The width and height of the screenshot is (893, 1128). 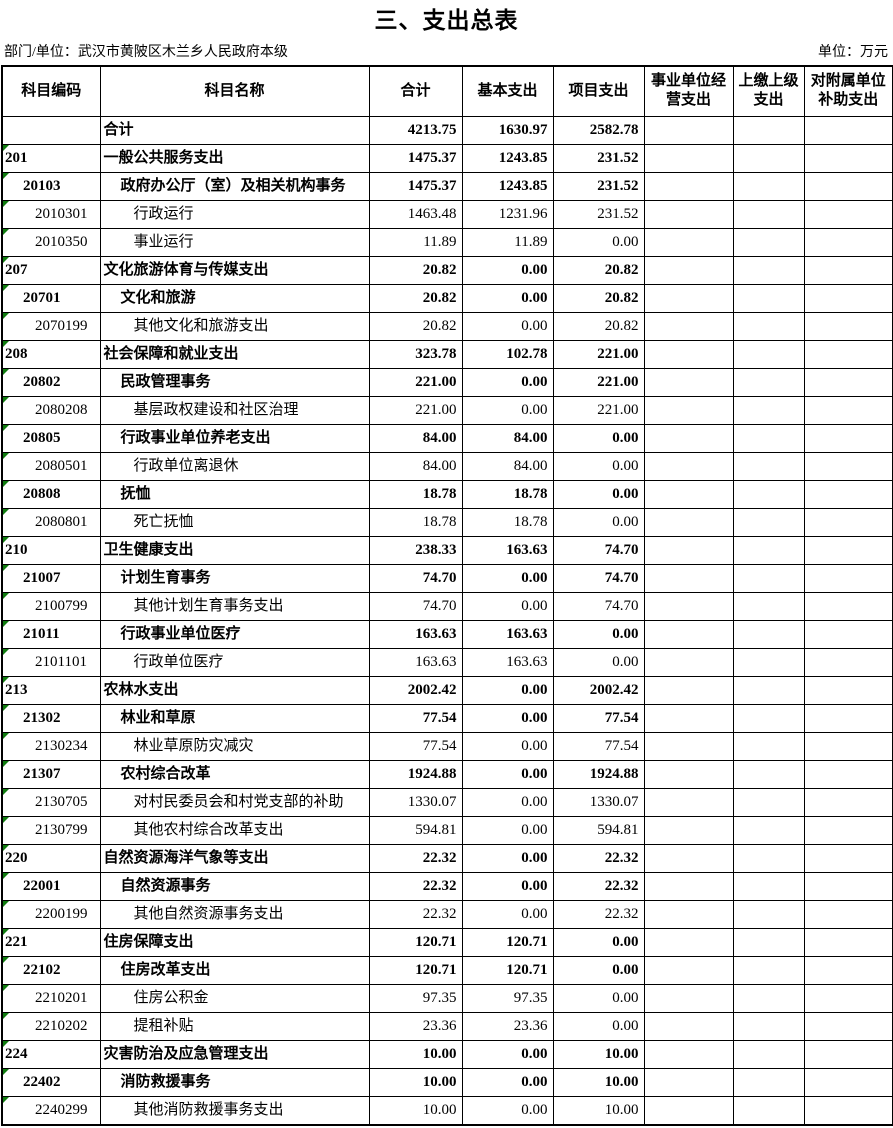 What do you see at coordinates (447, 1082) in the screenshot?
I see `table-row: 22402 消防救援事务 10.00 0.00 10.00` at bounding box center [447, 1082].